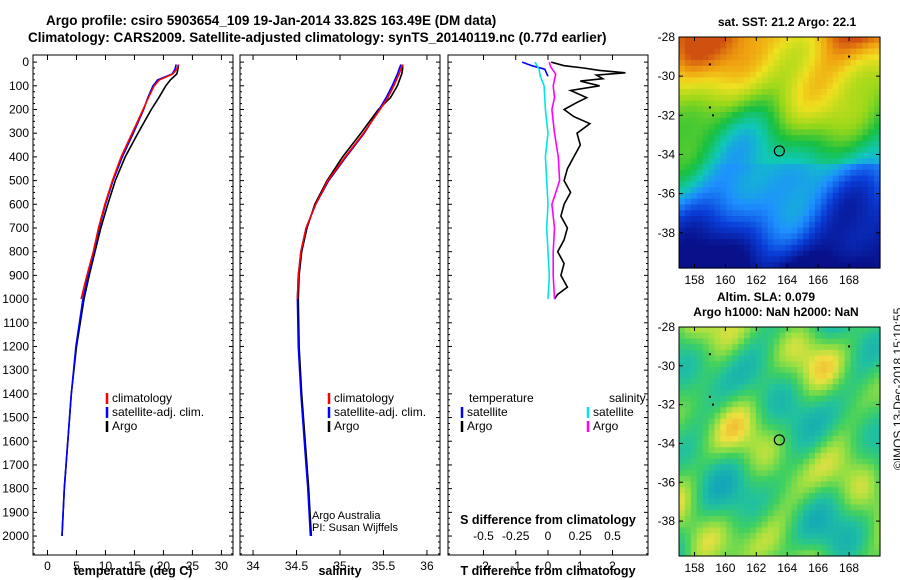 The height and width of the screenshot is (580, 900). I want to click on island-dot, so click(713, 115).